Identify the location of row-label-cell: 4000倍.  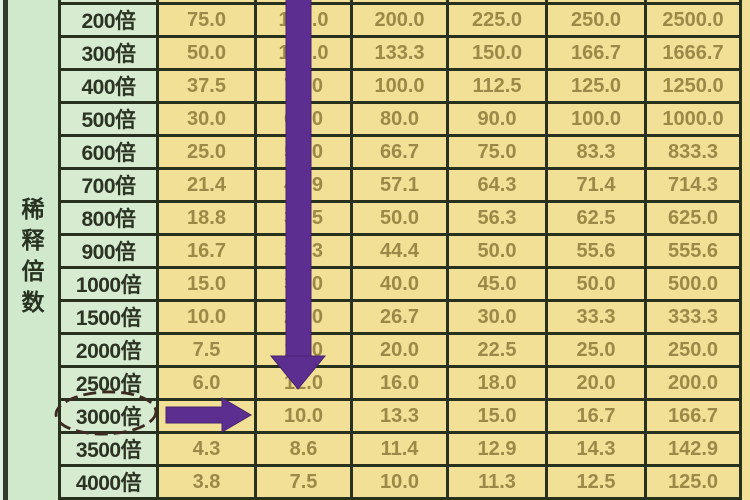
(108, 482).